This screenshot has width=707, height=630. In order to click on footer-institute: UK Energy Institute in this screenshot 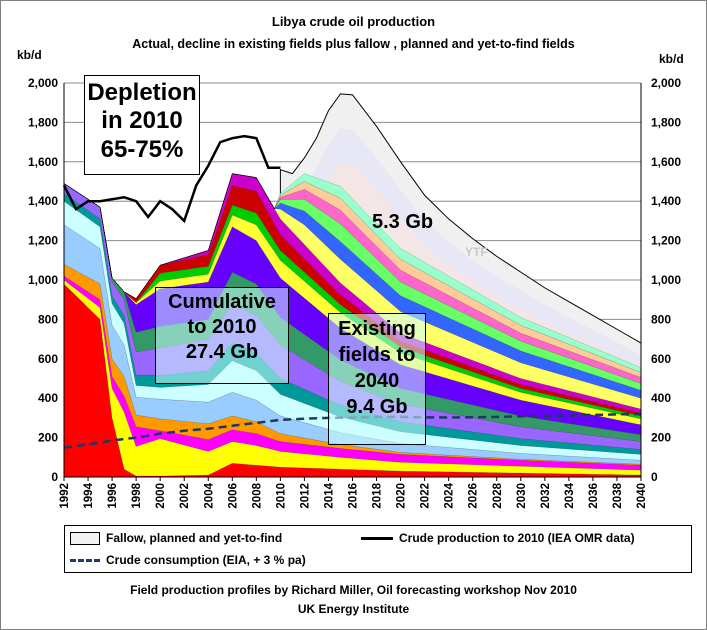, I will do `click(353, 609)`.